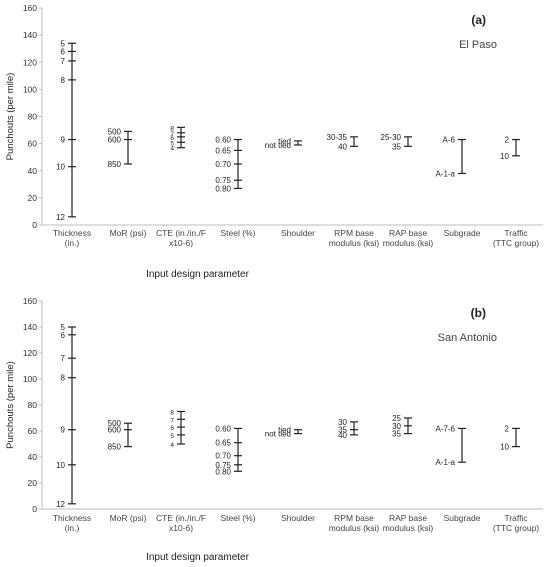 The image size is (550, 567). What do you see at coordinates (478, 313) in the screenshot?
I see `panel-label: (b)` at bounding box center [478, 313].